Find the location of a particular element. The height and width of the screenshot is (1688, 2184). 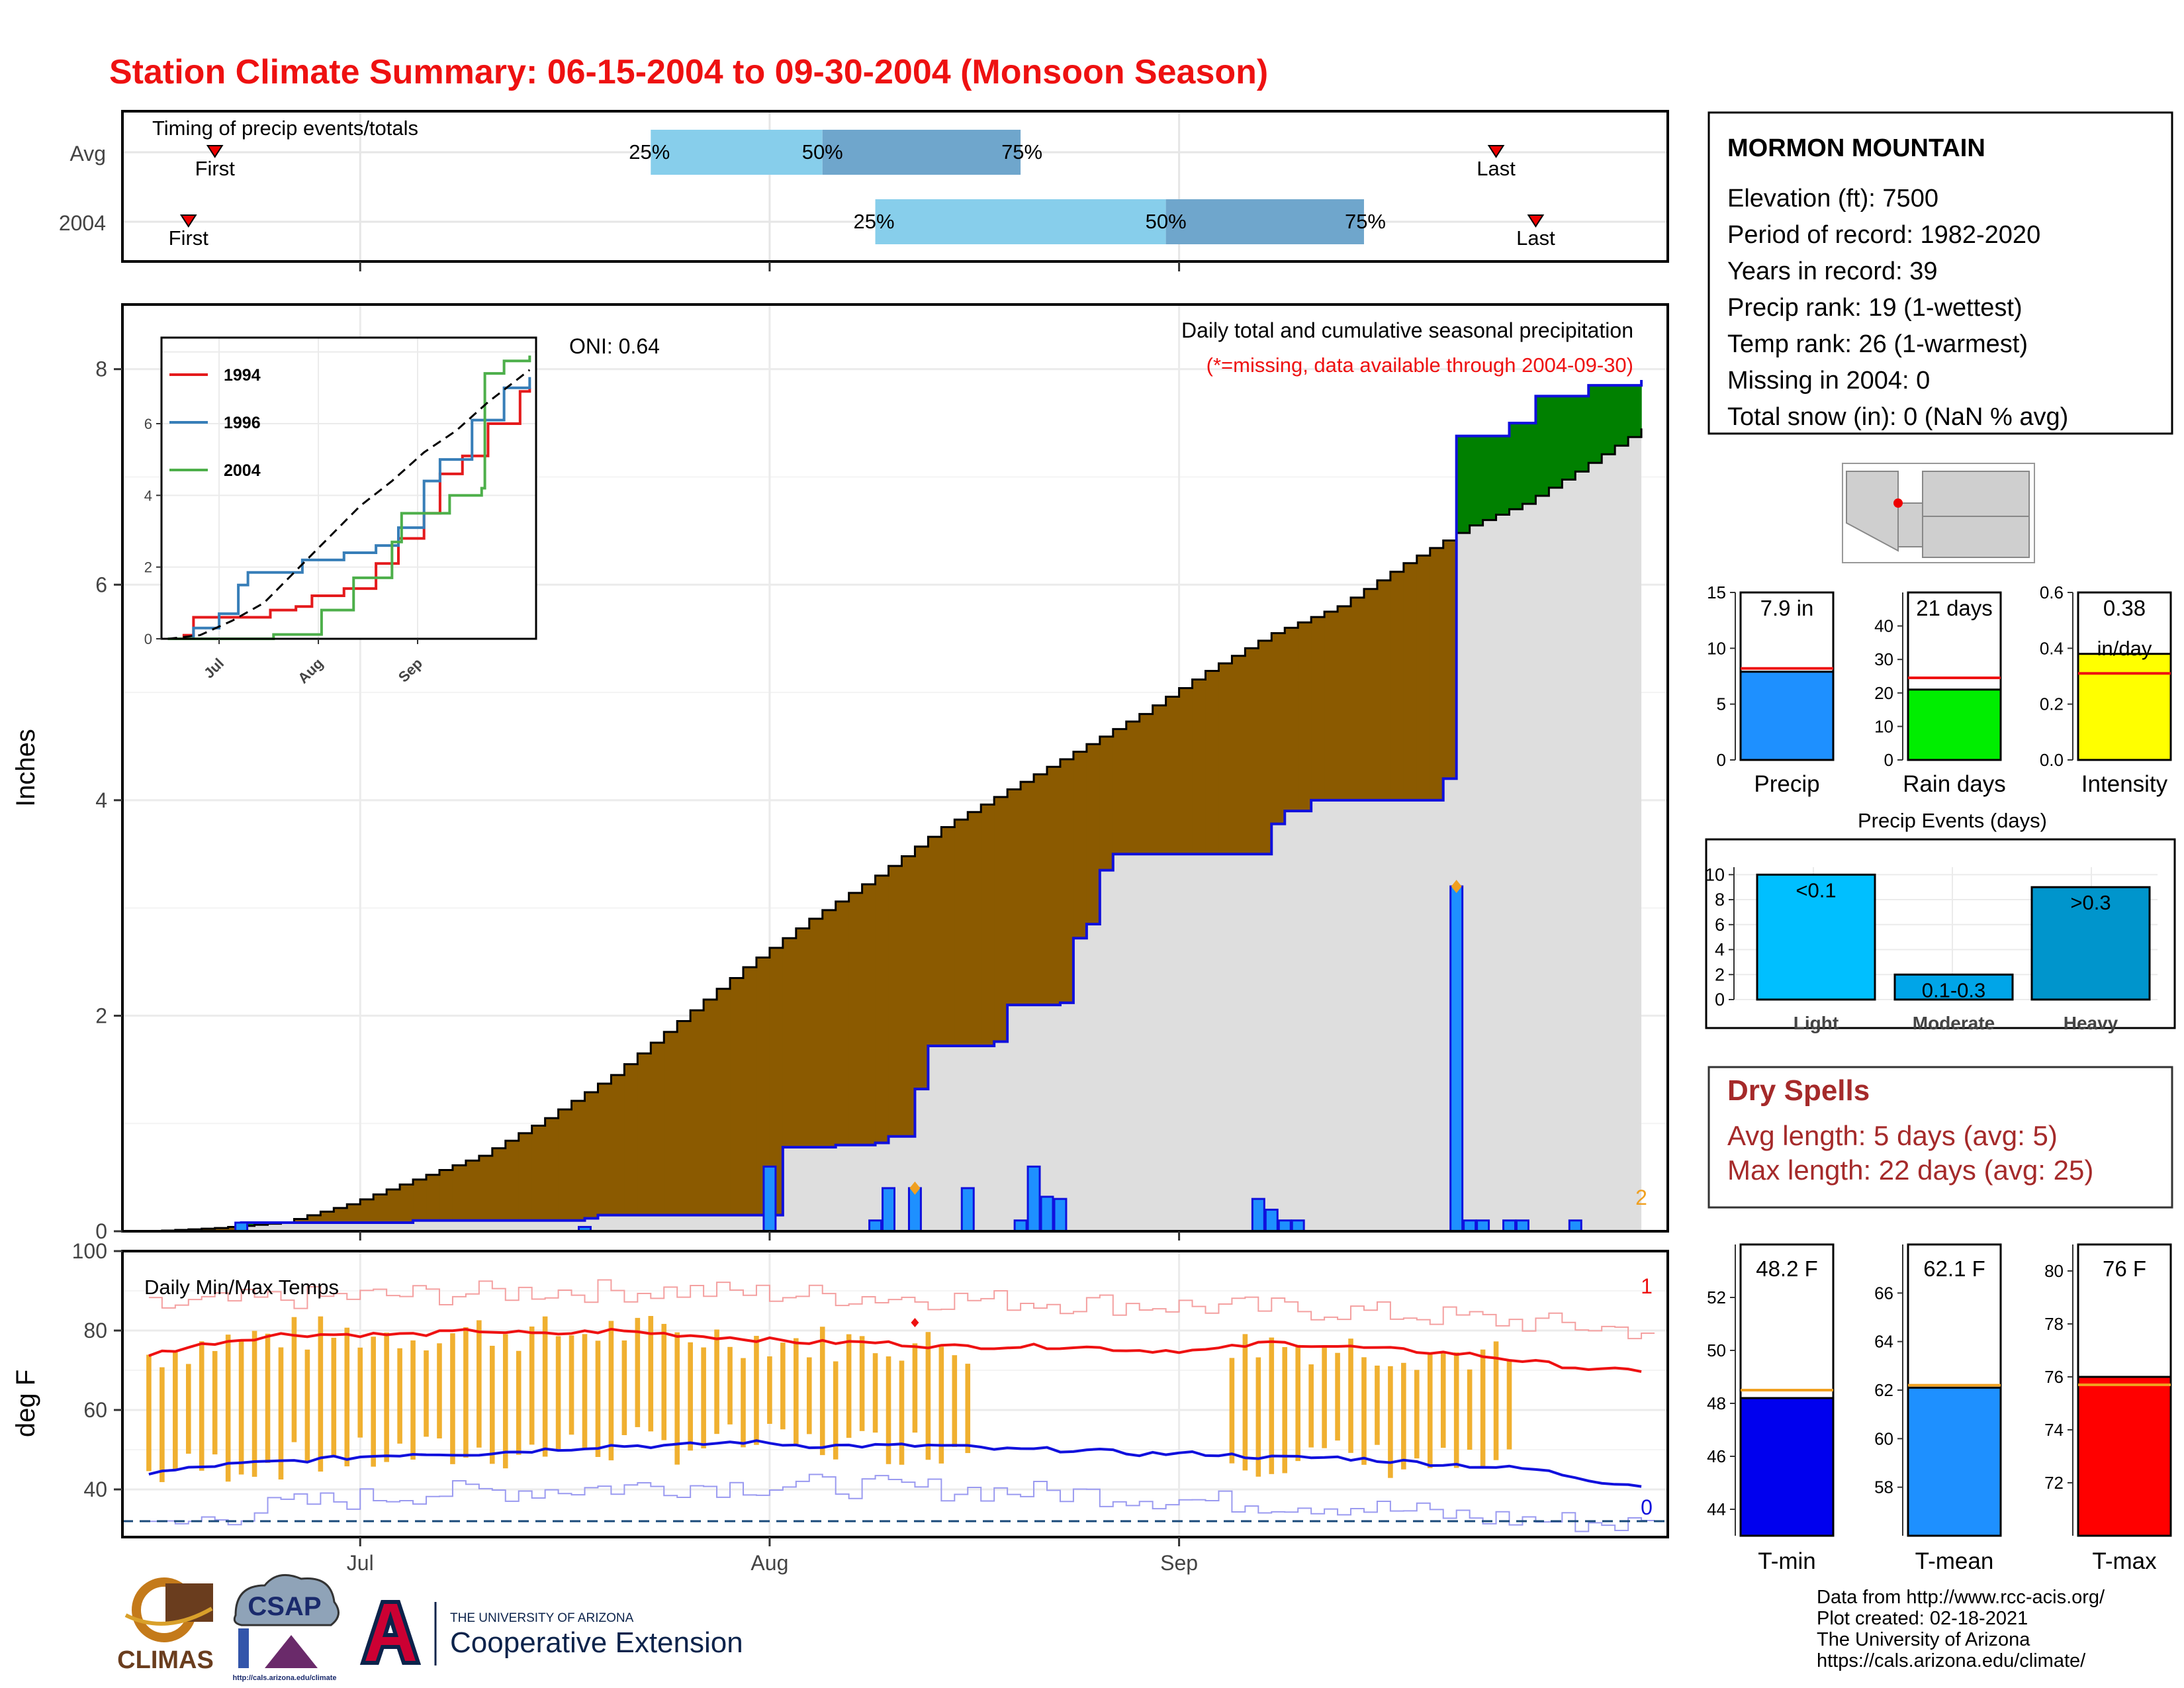

events-bar-range: >0.3 is located at coordinates (2090, 902).